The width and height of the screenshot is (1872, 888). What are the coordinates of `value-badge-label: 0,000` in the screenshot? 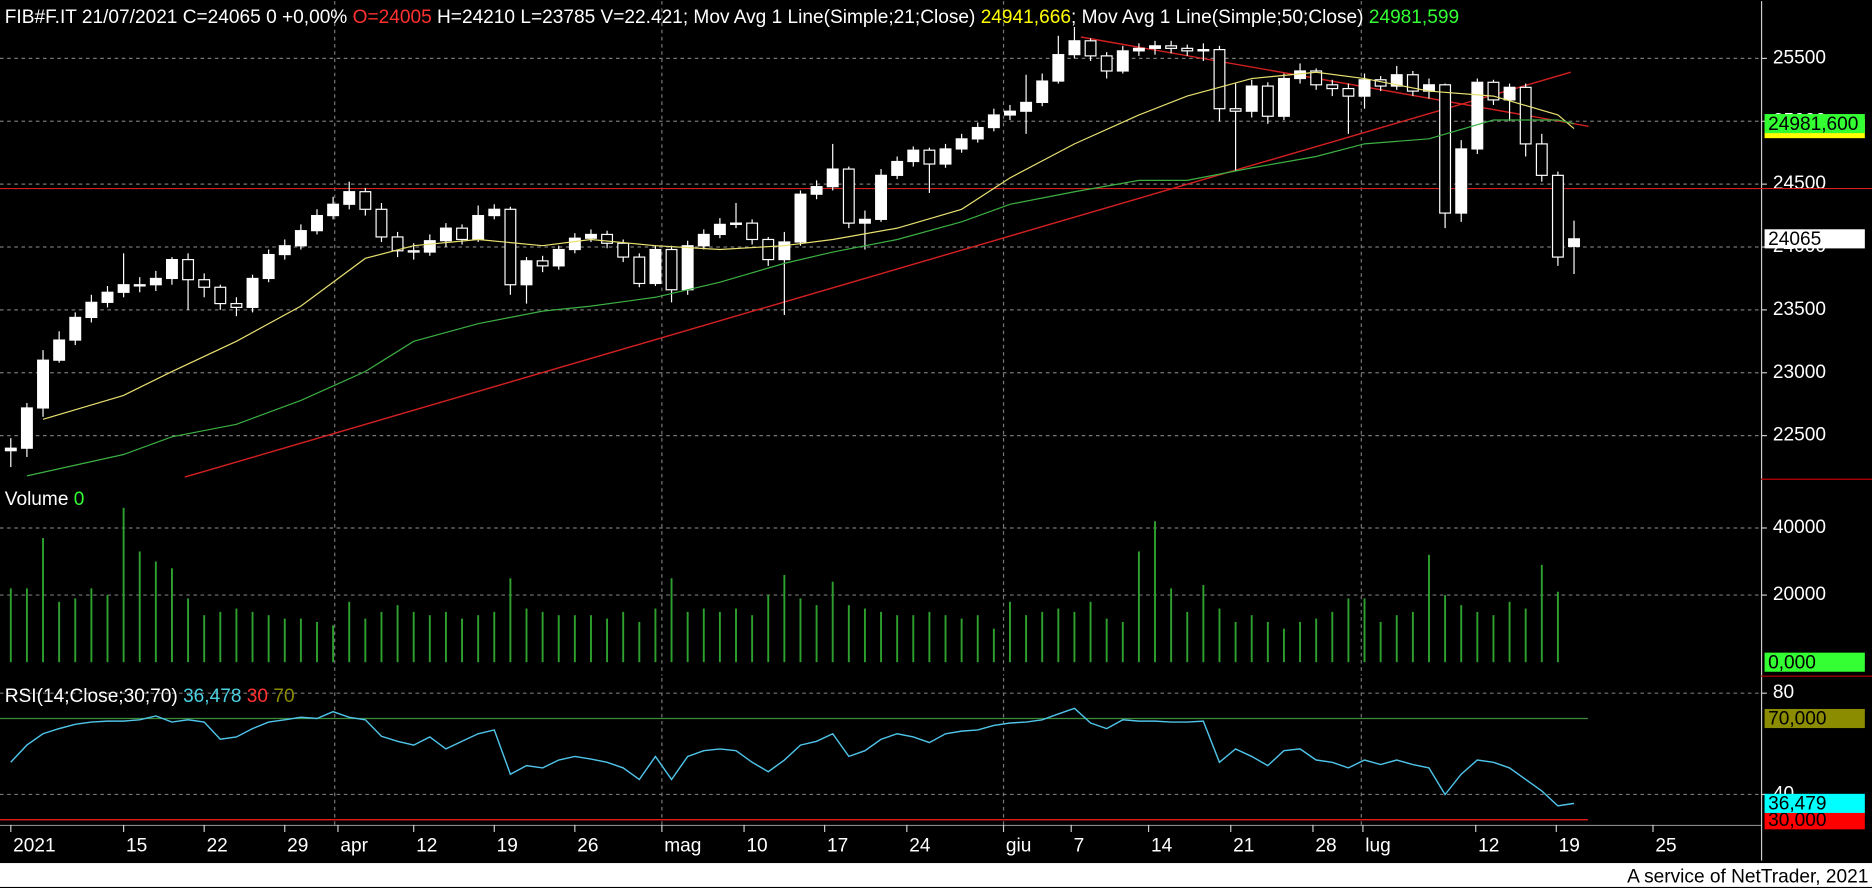 It's located at (1792, 662).